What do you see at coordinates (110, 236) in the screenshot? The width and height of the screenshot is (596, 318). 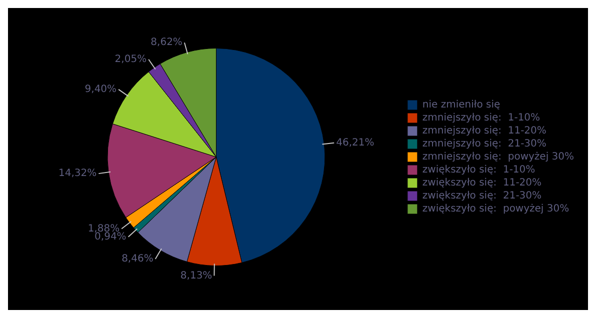 I see `data-label: 0,94%` at bounding box center [110, 236].